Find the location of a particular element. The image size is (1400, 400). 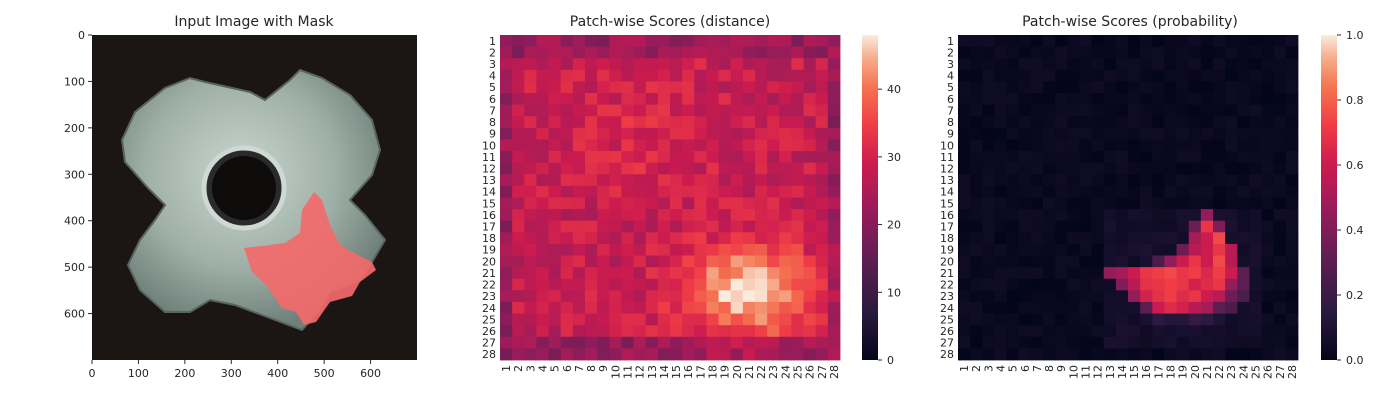

hole-inner is located at coordinates (244, 188).